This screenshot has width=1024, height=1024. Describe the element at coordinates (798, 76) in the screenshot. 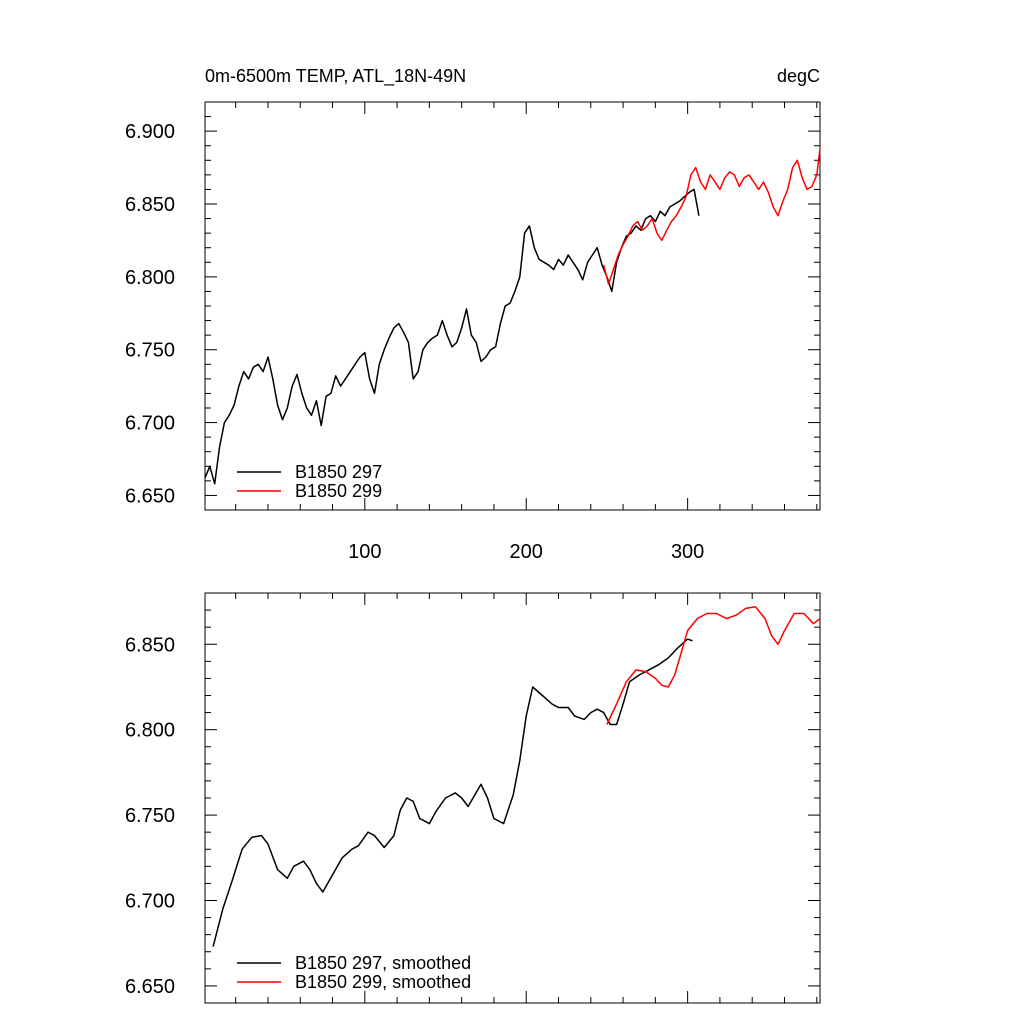

I see `title-right: degC` at that location.